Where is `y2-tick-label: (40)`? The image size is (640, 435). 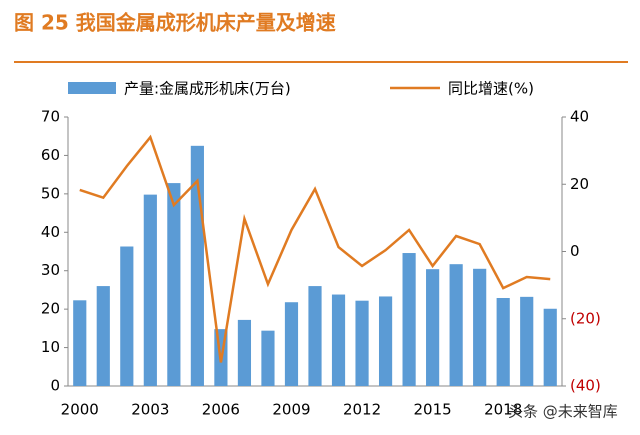
y2-tick-label: (40) is located at coordinates (585, 386).